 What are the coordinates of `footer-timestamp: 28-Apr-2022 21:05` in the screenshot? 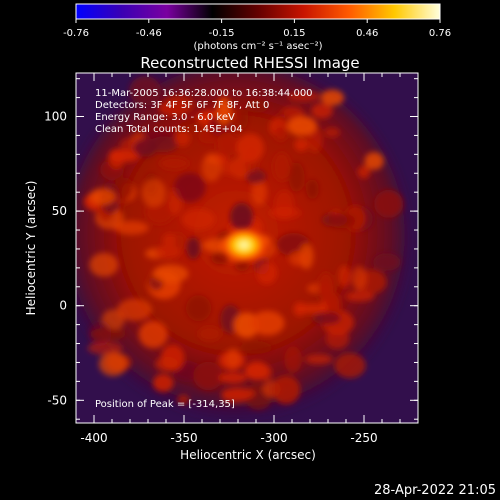 It's located at (435, 490).